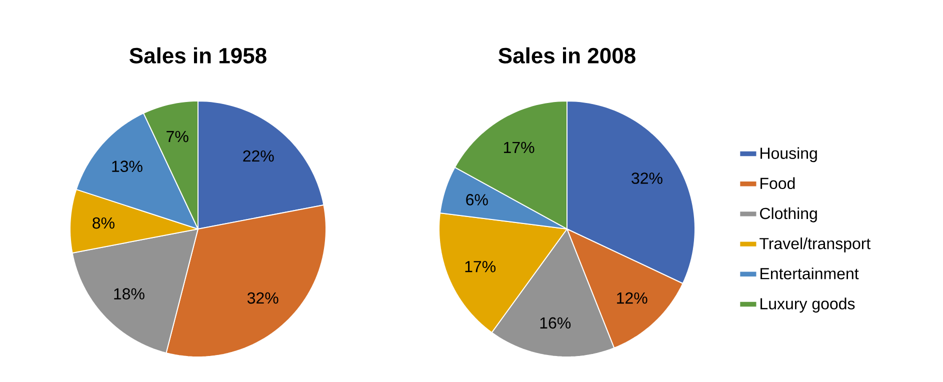  Describe the element at coordinates (198, 55) in the screenshot. I see `chart-title: Sales in 1958` at that location.